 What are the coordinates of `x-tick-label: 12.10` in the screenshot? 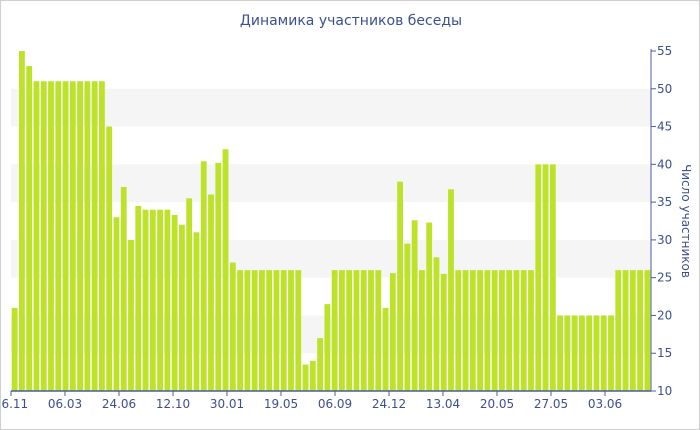 It's located at (173, 404).